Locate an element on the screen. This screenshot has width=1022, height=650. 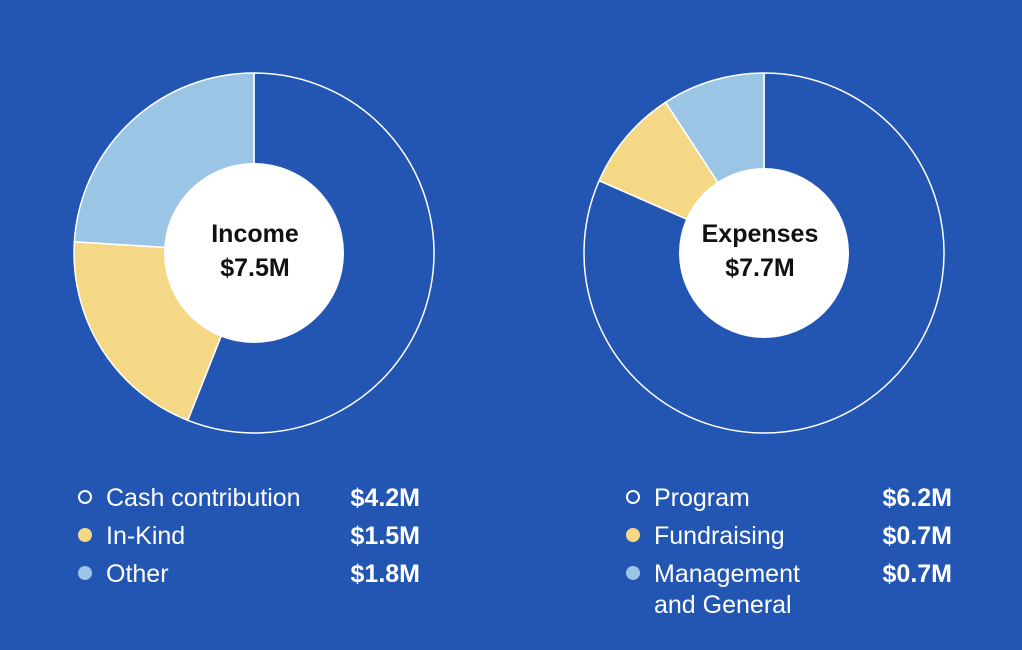
income-center-label: Income $7.5M is located at coordinates (255, 251).